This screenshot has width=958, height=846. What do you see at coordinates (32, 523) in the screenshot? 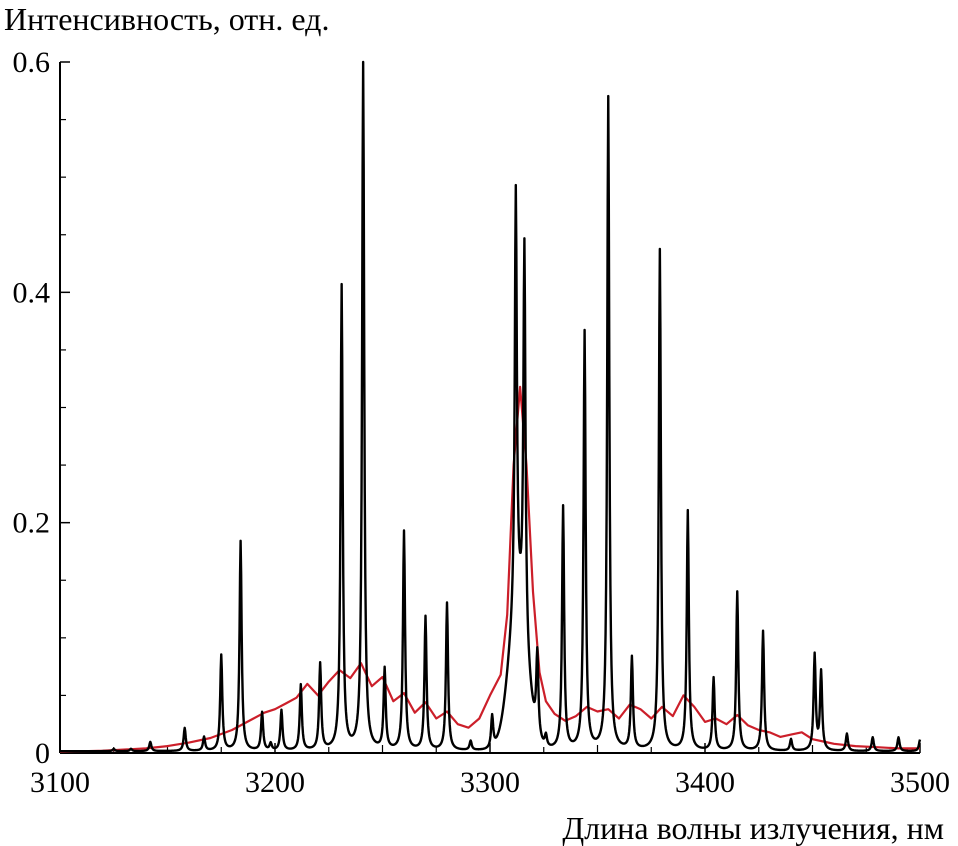
I see `y-tick-label: 0.2` at bounding box center [32, 523].